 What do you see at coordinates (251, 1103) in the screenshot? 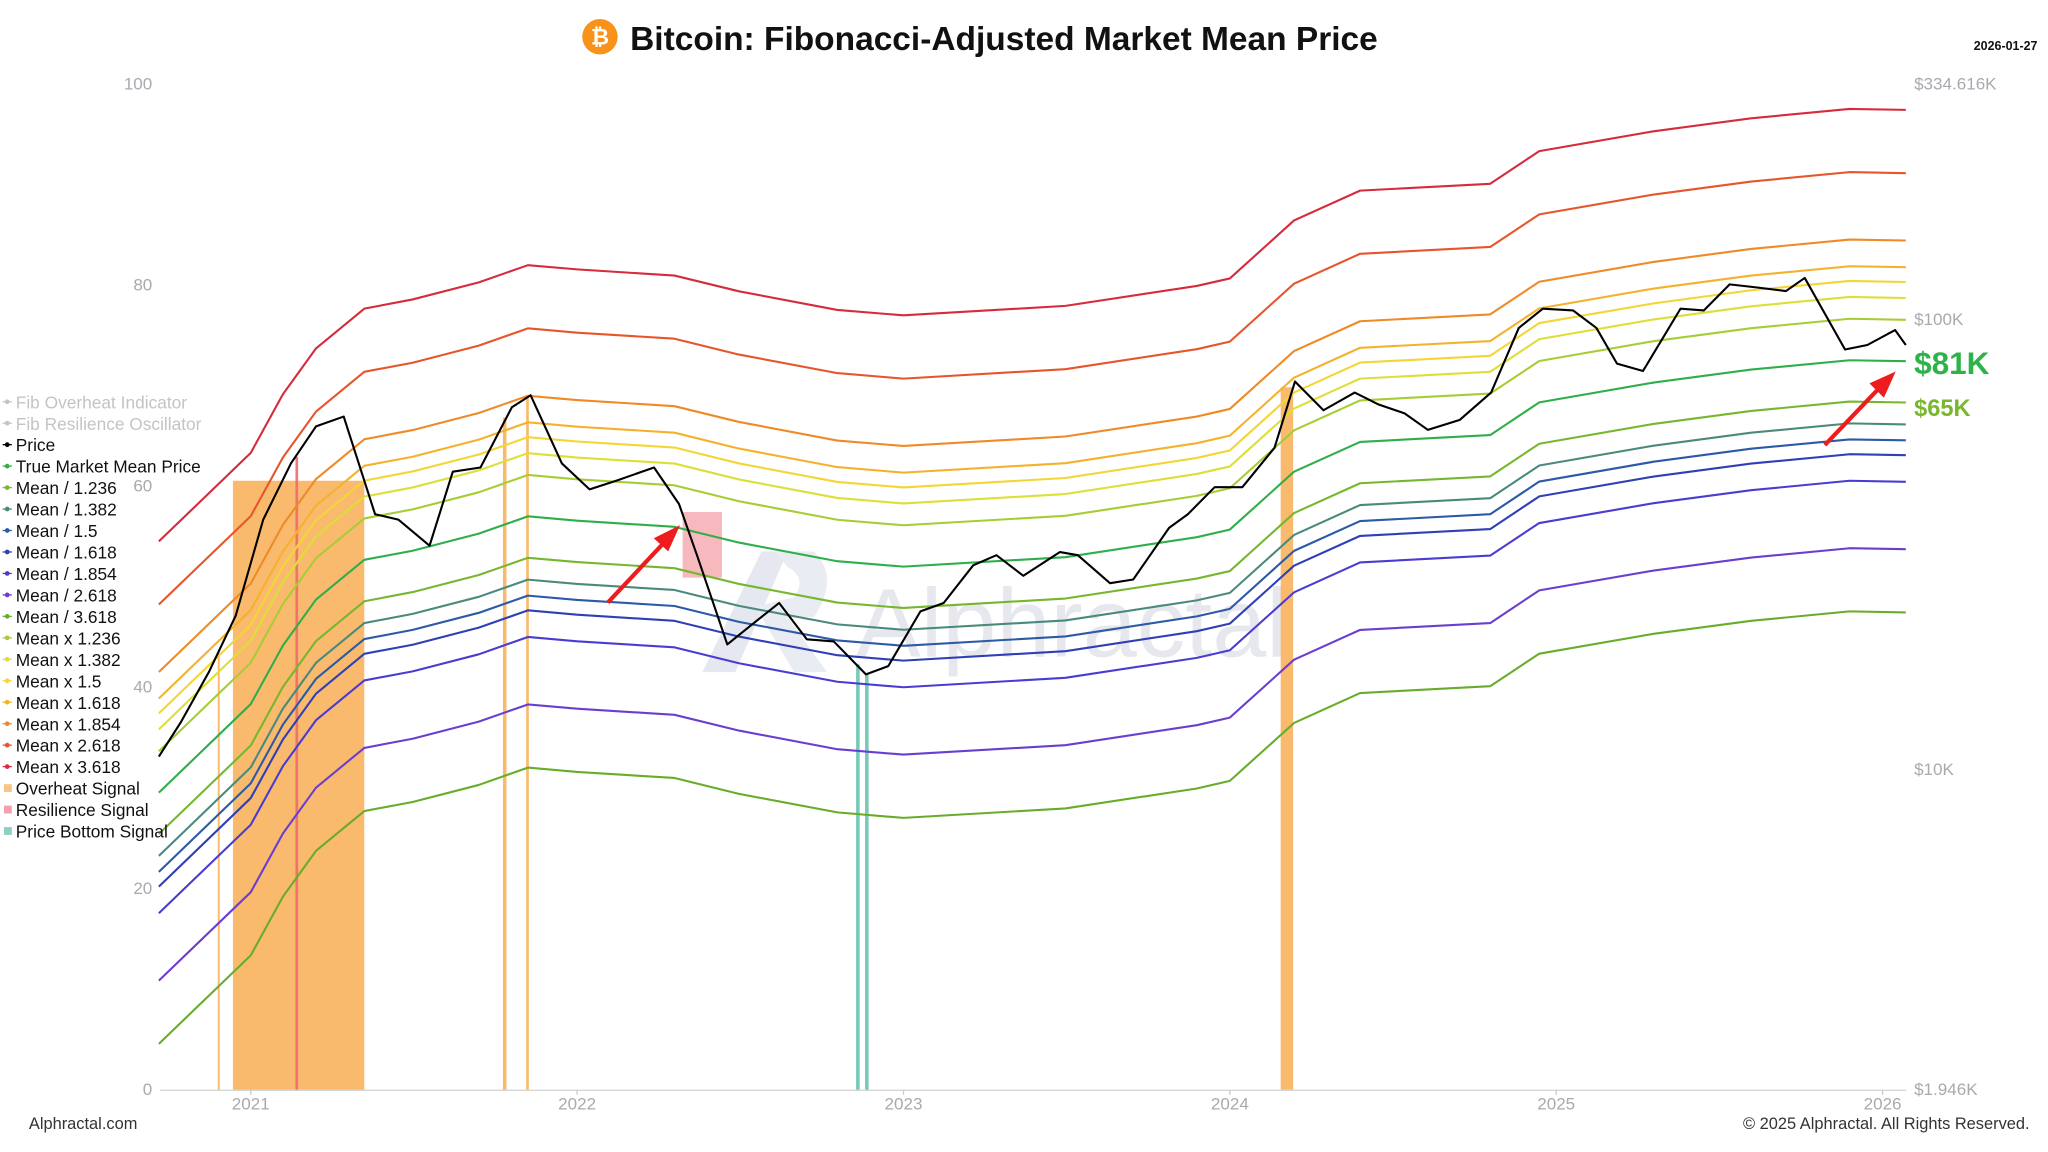
I see `x-axis-tick: 2021` at bounding box center [251, 1103].